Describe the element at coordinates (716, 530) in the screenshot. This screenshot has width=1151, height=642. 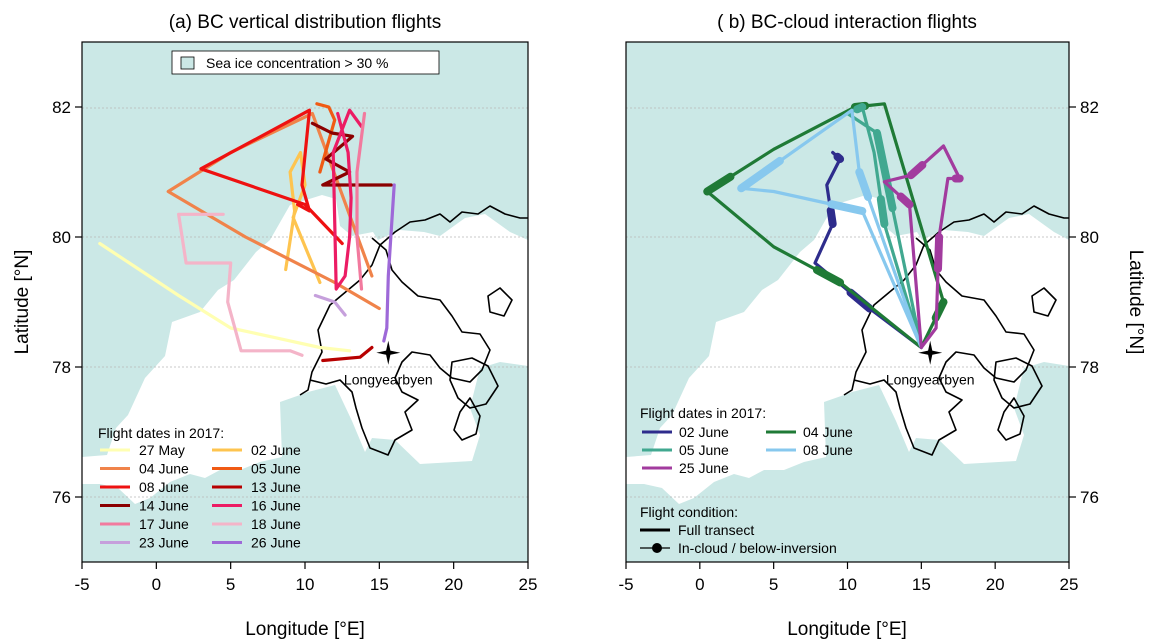
I see `full-transect-label: Full transect` at that location.